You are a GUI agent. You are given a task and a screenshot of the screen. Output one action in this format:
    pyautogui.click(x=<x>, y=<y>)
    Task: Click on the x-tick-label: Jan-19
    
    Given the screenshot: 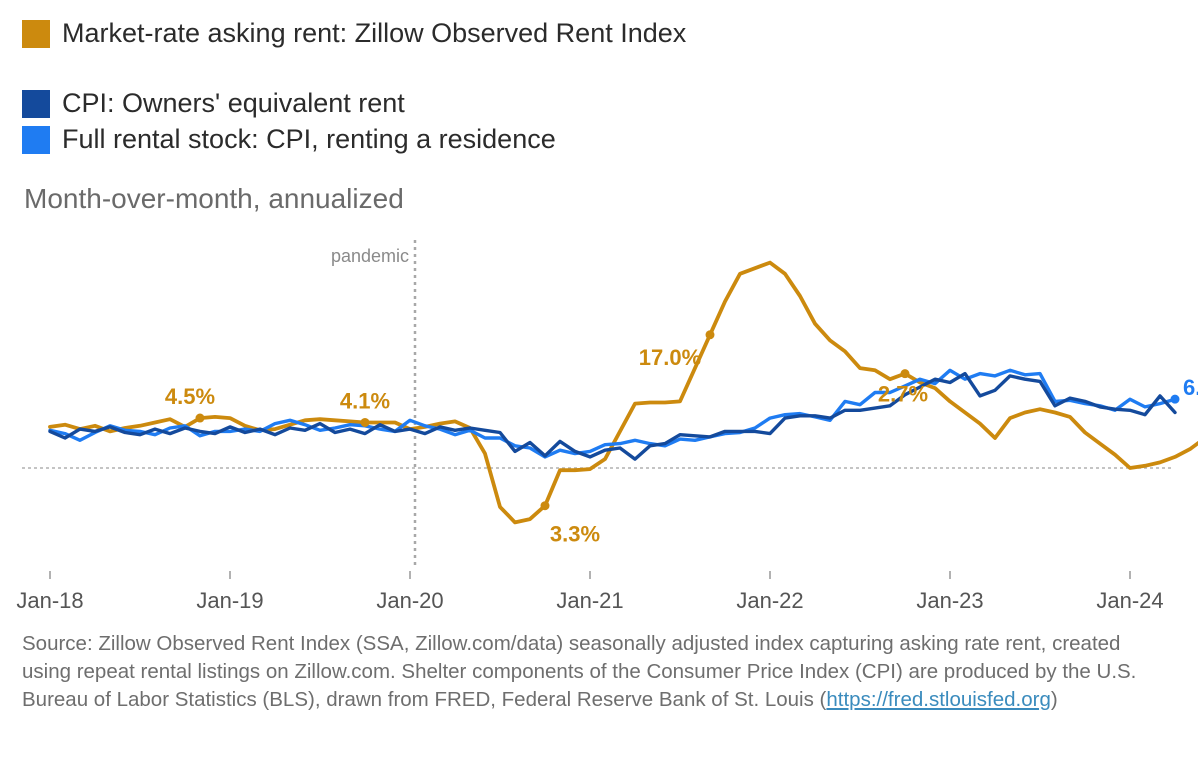 What is the action you would take?
    pyautogui.click(x=229, y=600)
    